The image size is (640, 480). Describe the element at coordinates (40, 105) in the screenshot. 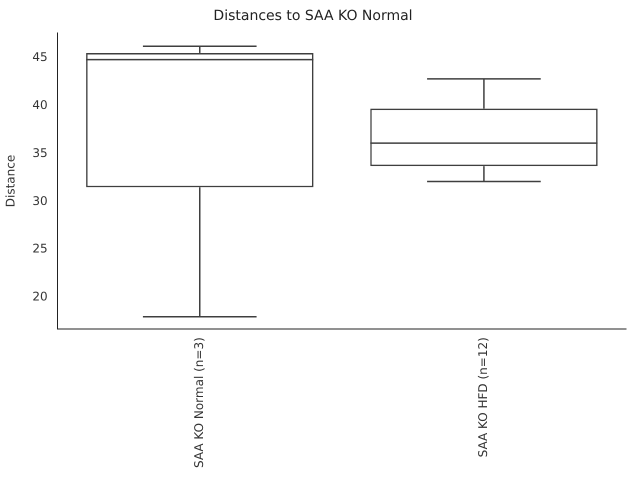

I see `y-tick-label: 40` at that location.